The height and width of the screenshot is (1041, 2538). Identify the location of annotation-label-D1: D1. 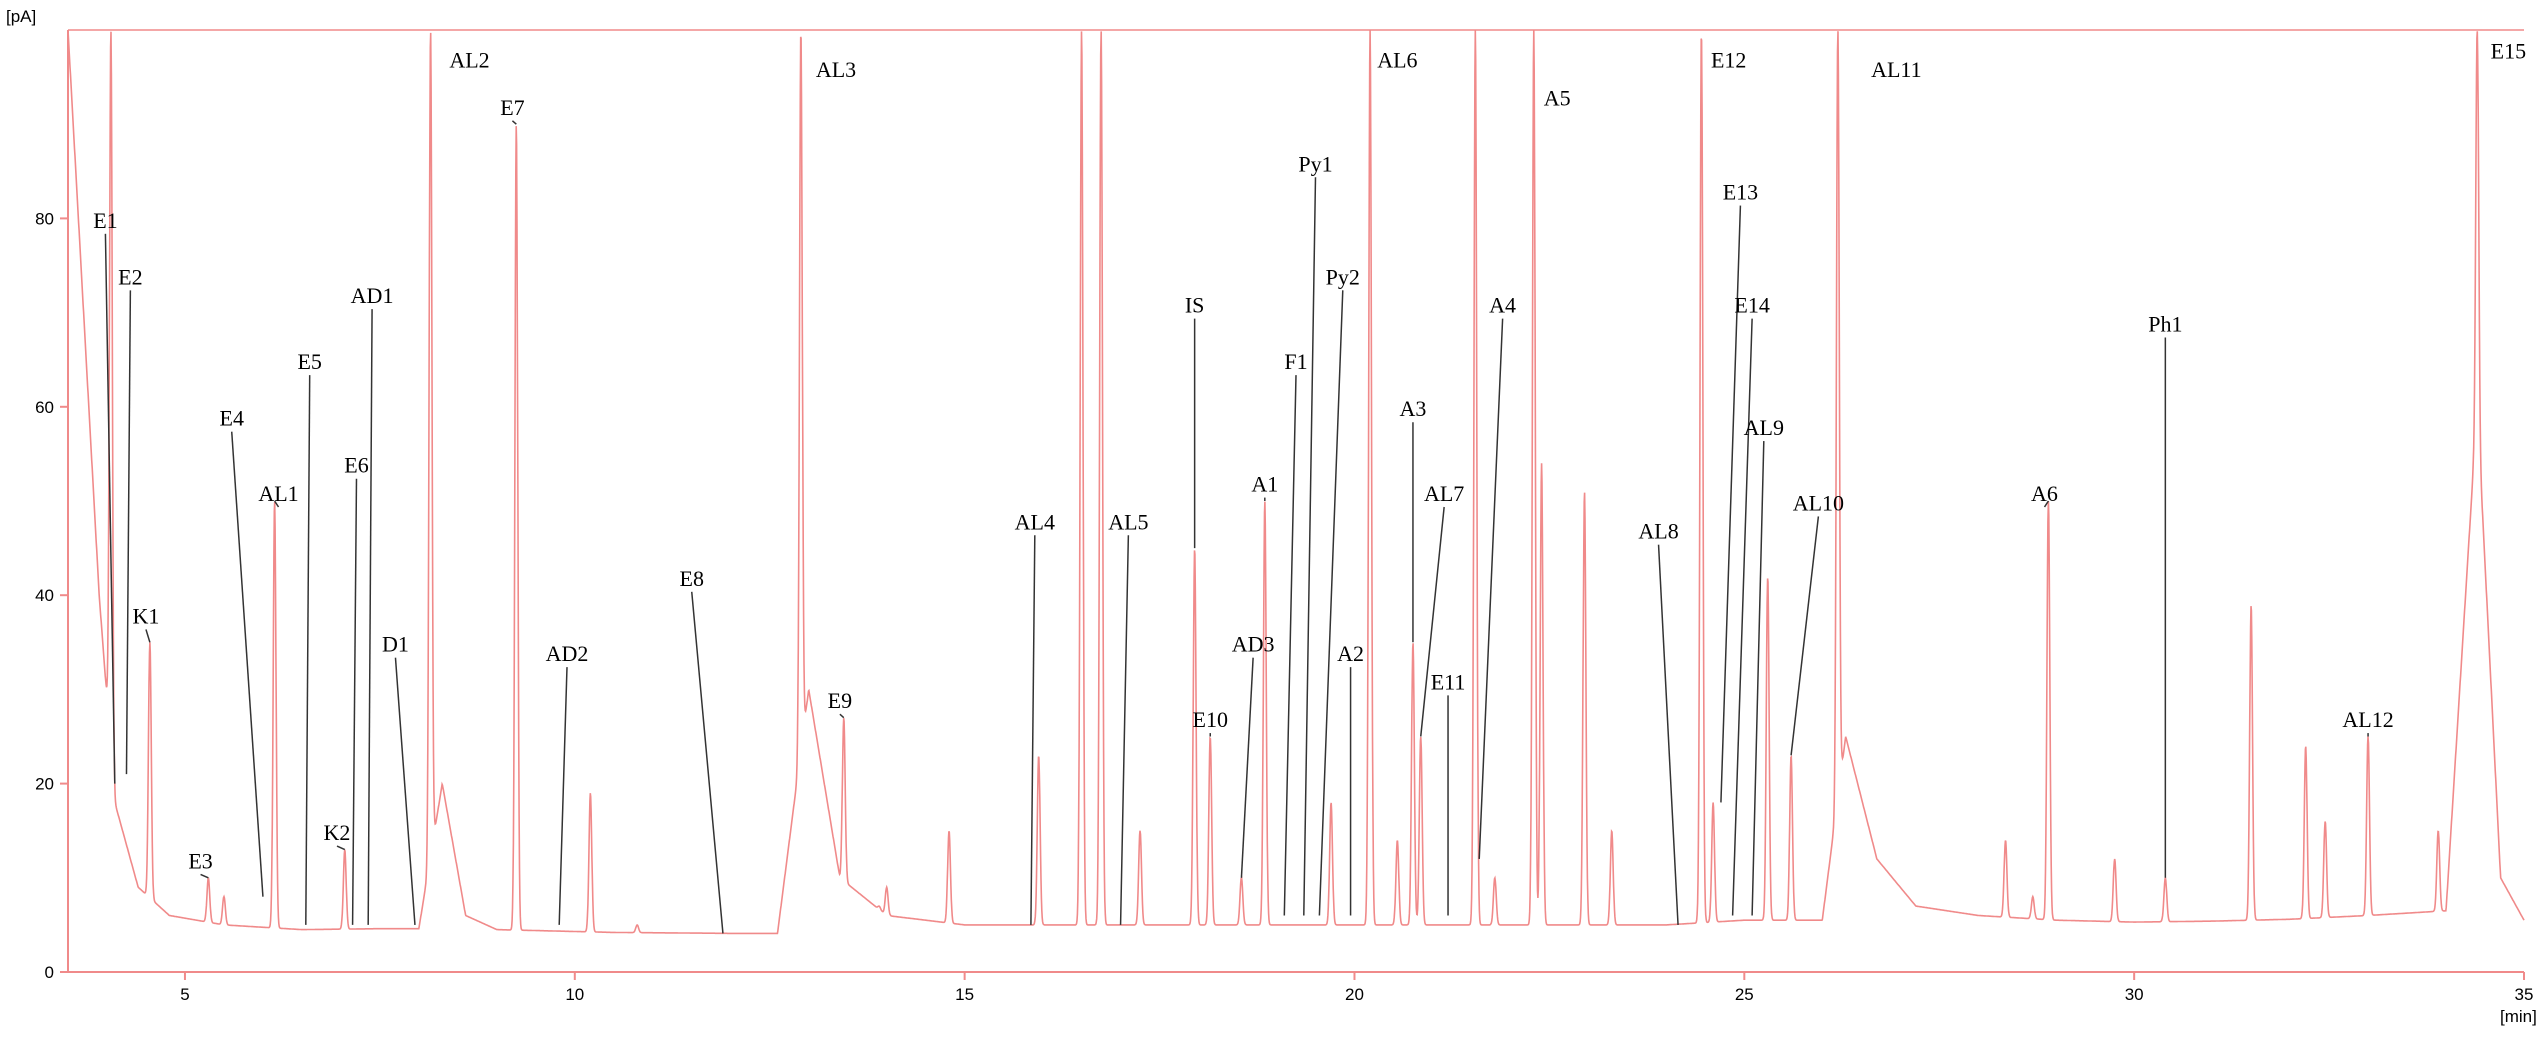
(395, 644).